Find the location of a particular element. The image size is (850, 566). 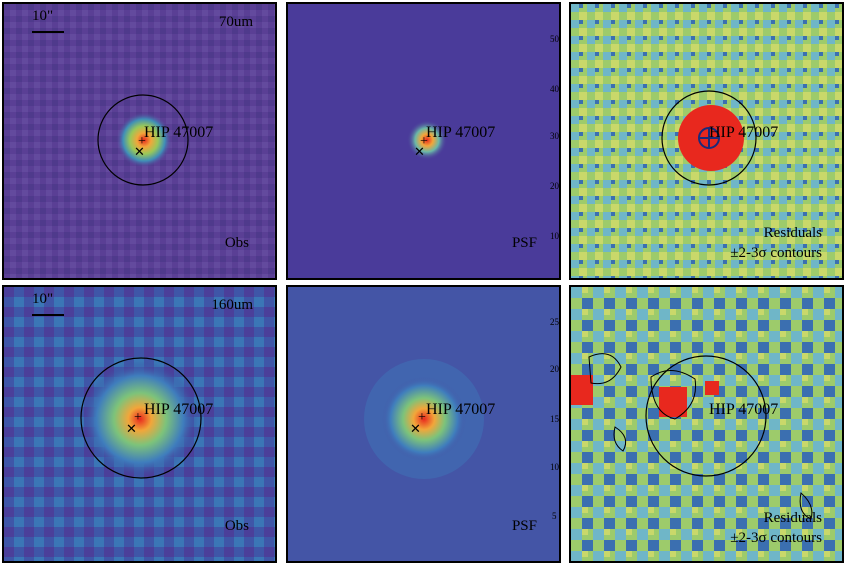

band-label: 70um is located at coordinates (235, 22).